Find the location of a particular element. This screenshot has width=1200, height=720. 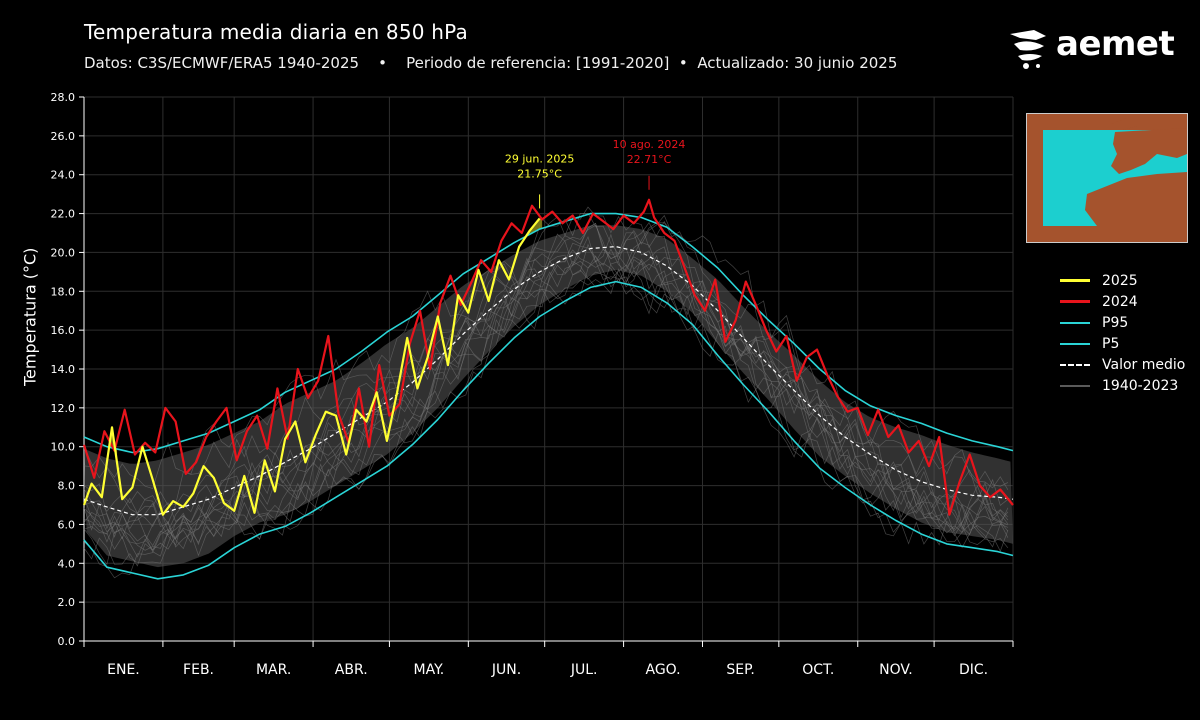

location-map is located at coordinates (1107, 178).